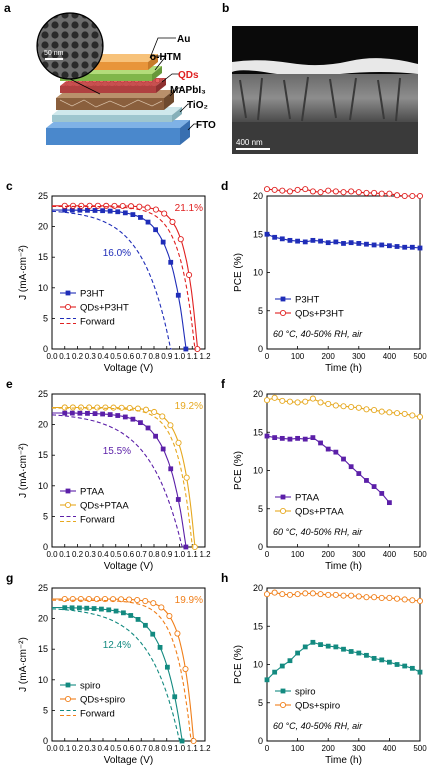 The width and height of the screenshot is (431, 767). I want to click on x-tick-label: 0.5, so click(116, 748).